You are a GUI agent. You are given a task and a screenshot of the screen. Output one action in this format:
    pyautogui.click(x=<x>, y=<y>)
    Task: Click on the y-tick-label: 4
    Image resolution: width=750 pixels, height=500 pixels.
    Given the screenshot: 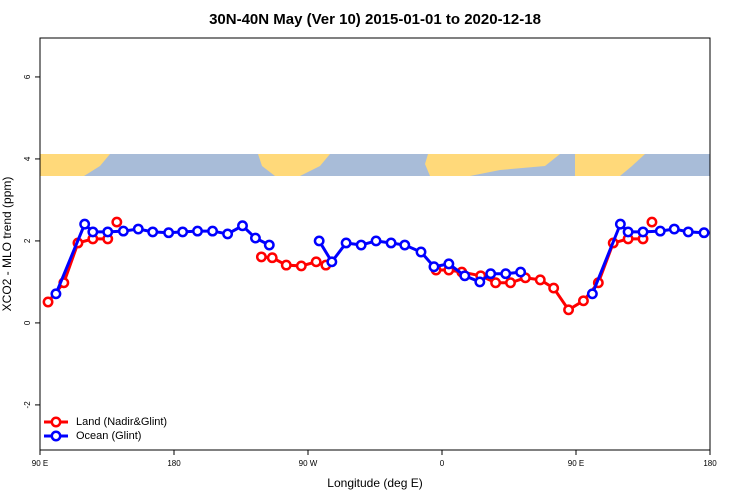 What is the action you would take?
    pyautogui.click(x=27, y=158)
    